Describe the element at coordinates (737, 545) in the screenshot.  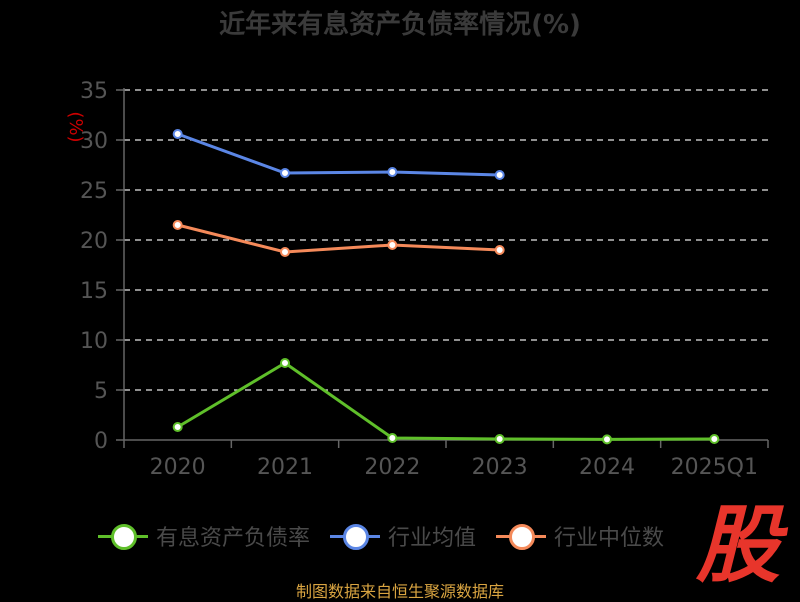
I see `brand-logo-icon: 股` at that location.